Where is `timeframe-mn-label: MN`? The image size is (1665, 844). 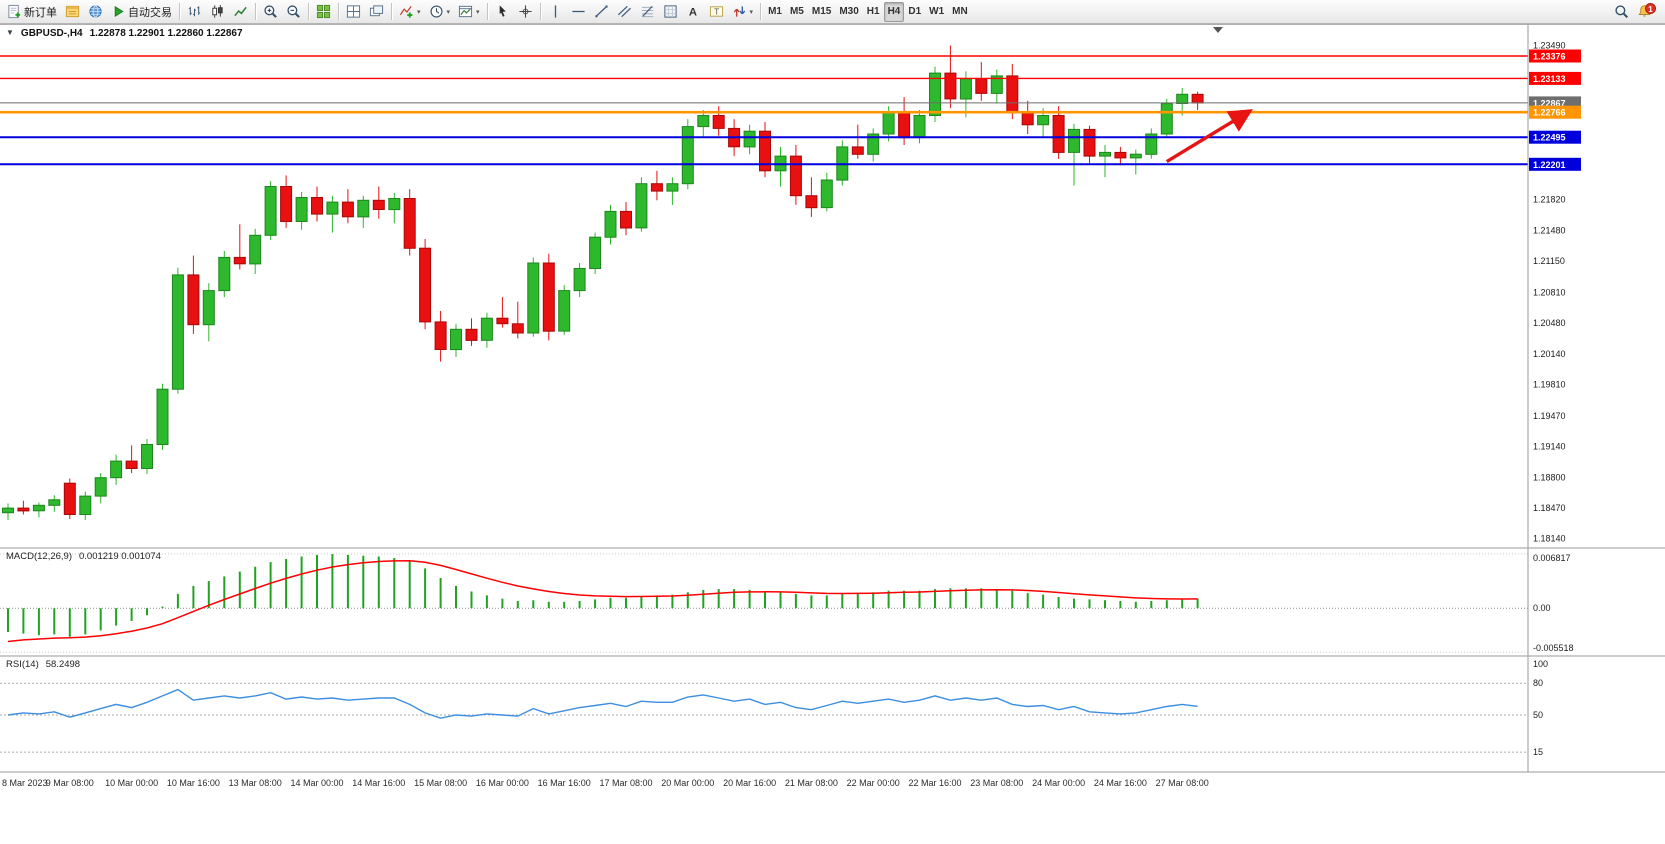 timeframe-mn-label: MN is located at coordinates (960, 11).